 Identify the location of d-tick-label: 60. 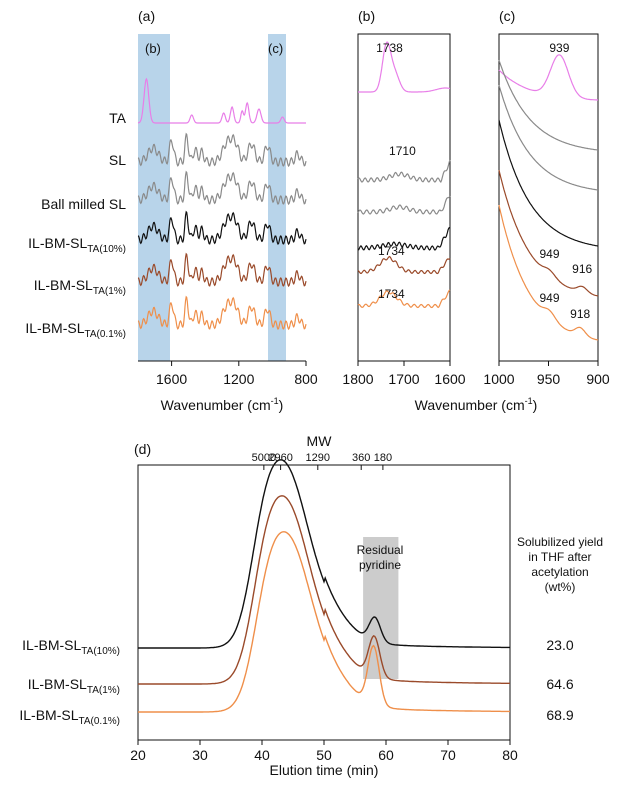
(386, 755).